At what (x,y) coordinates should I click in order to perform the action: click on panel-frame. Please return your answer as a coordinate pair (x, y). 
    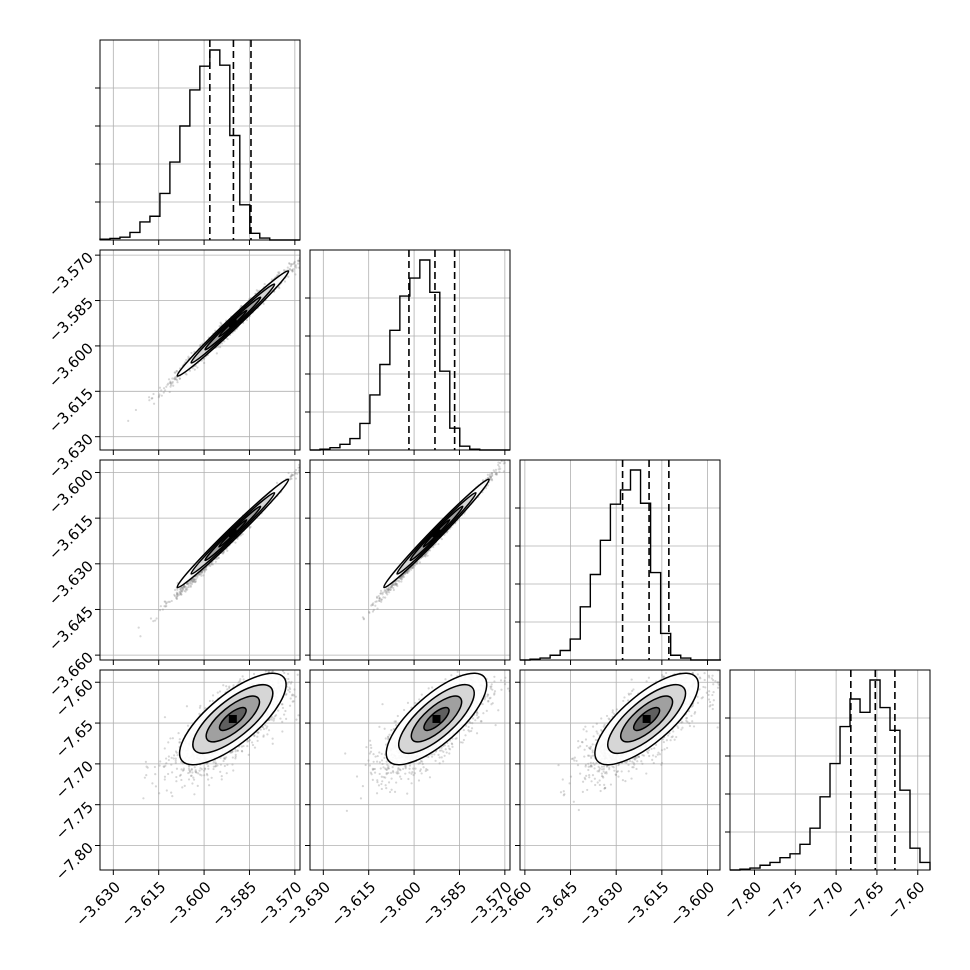
    Looking at the image, I should click on (410, 560).